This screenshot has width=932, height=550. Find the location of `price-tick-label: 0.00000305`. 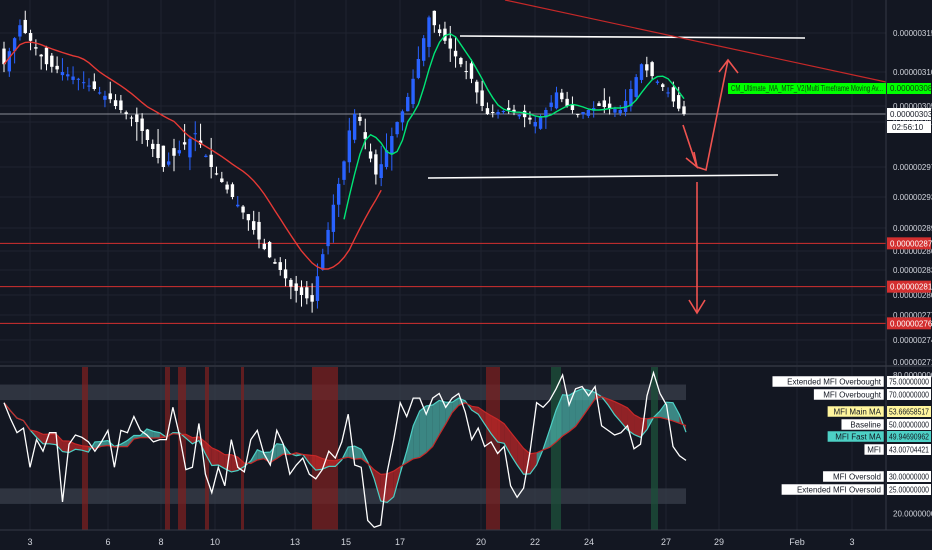

price-tick-label: 0.00000305 is located at coordinates (912, 106).